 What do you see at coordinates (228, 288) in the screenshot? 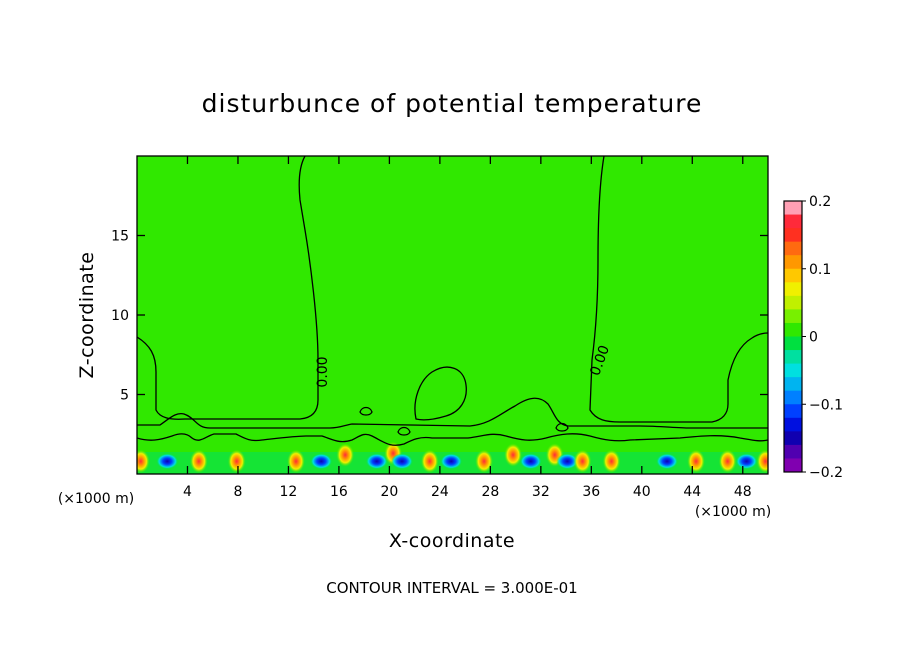
I see `contour-line-left-column` at bounding box center [228, 288].